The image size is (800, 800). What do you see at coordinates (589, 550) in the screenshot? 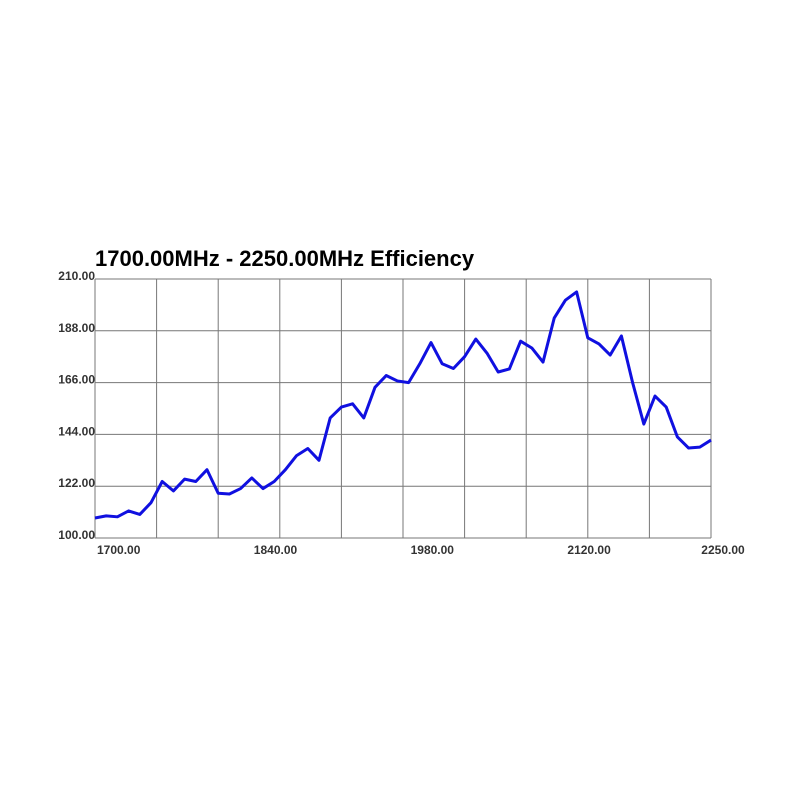
I see `x-tick-label: 2120.00` at bounding box center [589, 550].